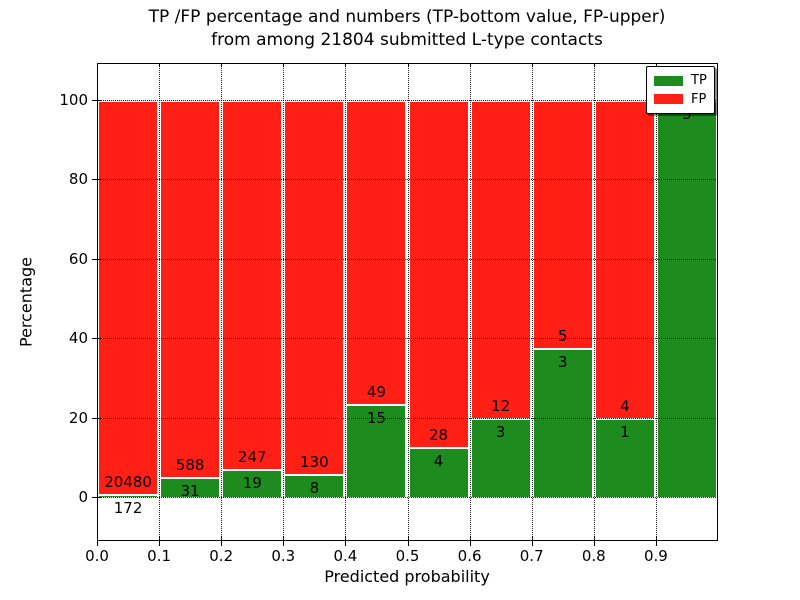 The width and height of the screenshot is (800, 600). Describe the element at coordinates (699, 99) in the screenshot. I see `legend-label: FP` at that location.